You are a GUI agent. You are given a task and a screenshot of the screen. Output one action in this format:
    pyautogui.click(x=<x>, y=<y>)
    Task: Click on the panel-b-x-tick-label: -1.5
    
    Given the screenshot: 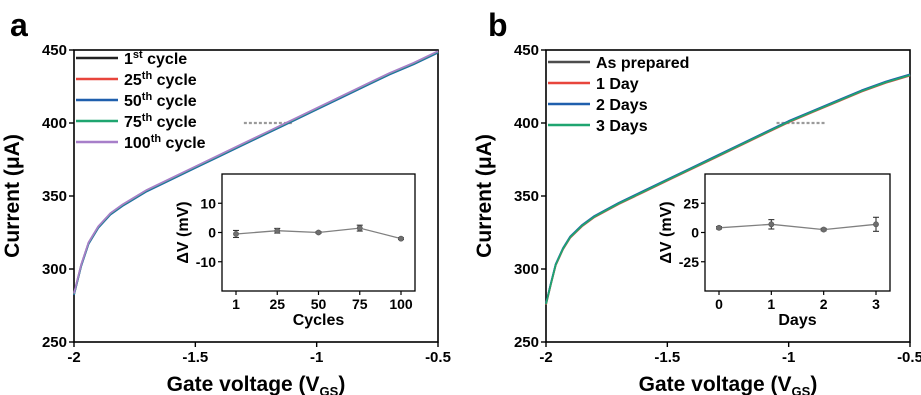 What is the action you would take?
    pyautogui.click(x=667, y=357)
    